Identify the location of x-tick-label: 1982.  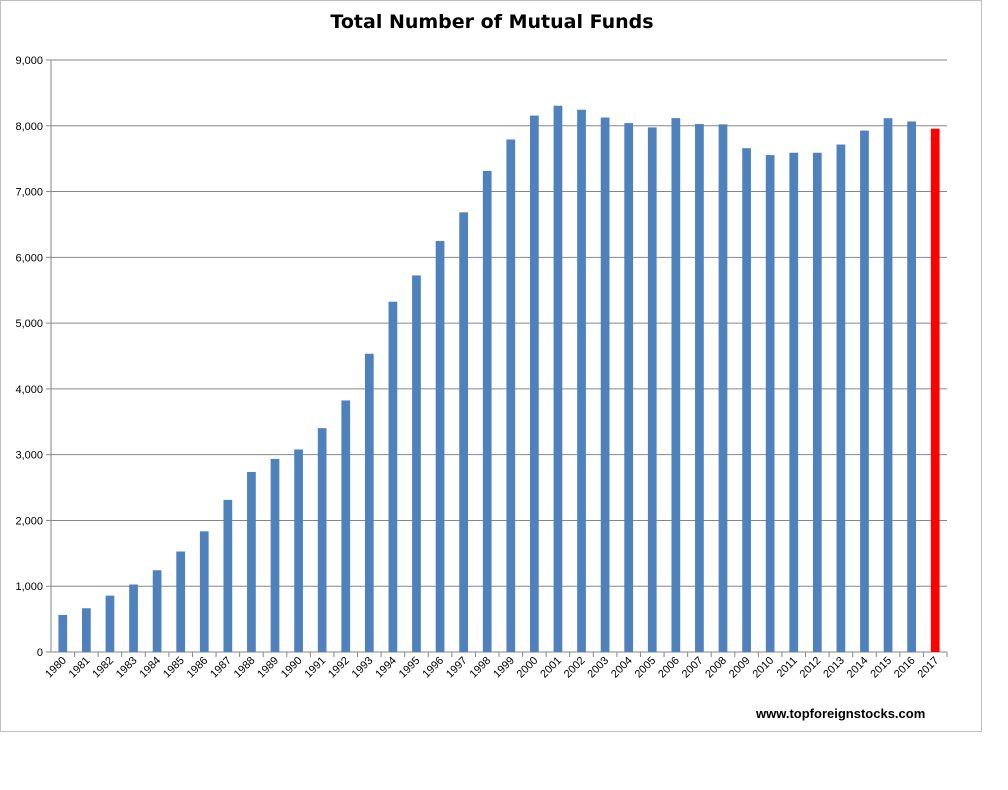
(103, 668).